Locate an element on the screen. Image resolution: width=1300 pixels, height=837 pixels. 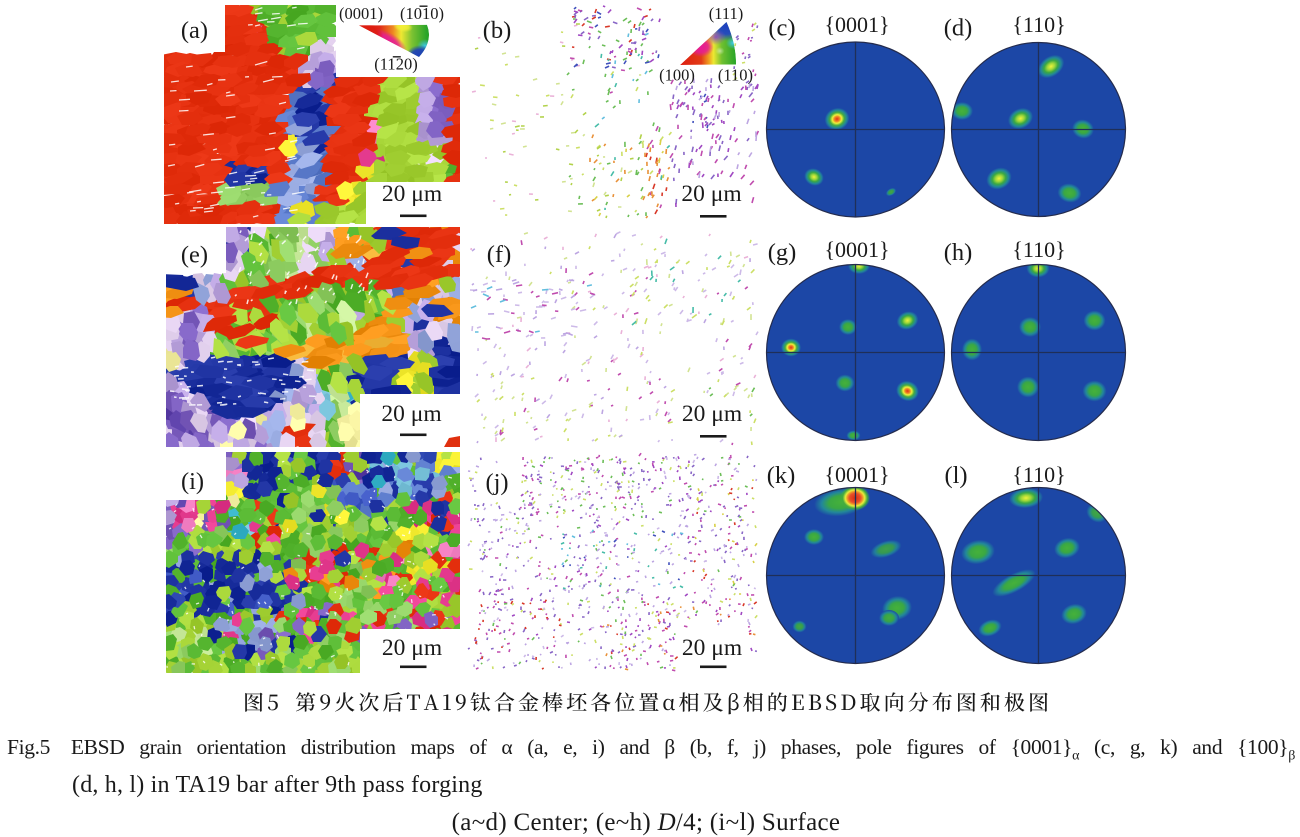
svg-text: (f) is located at coordinates (499, 254).